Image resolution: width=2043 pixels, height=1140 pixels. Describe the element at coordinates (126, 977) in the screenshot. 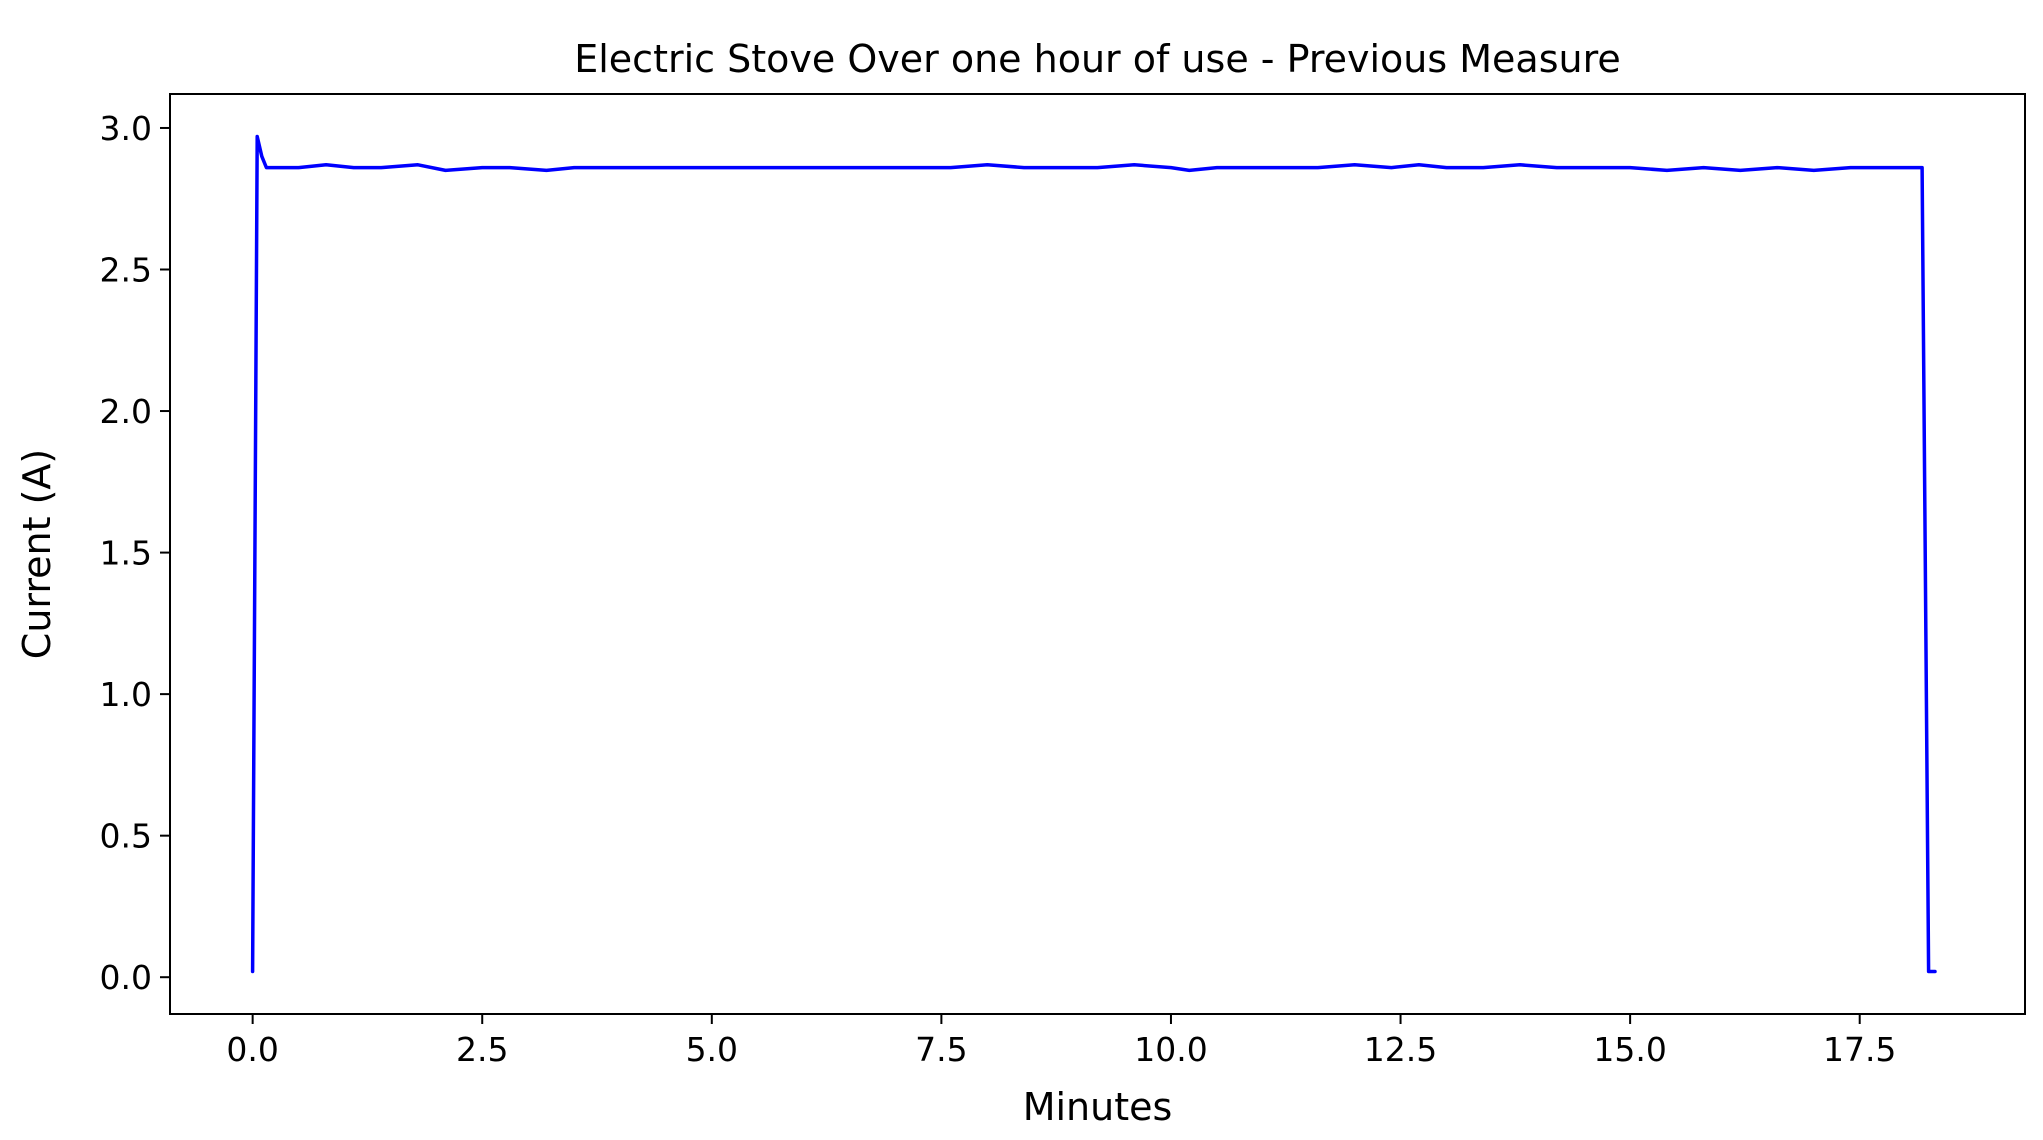

I see `y-tick-label: 0.0` at that location.